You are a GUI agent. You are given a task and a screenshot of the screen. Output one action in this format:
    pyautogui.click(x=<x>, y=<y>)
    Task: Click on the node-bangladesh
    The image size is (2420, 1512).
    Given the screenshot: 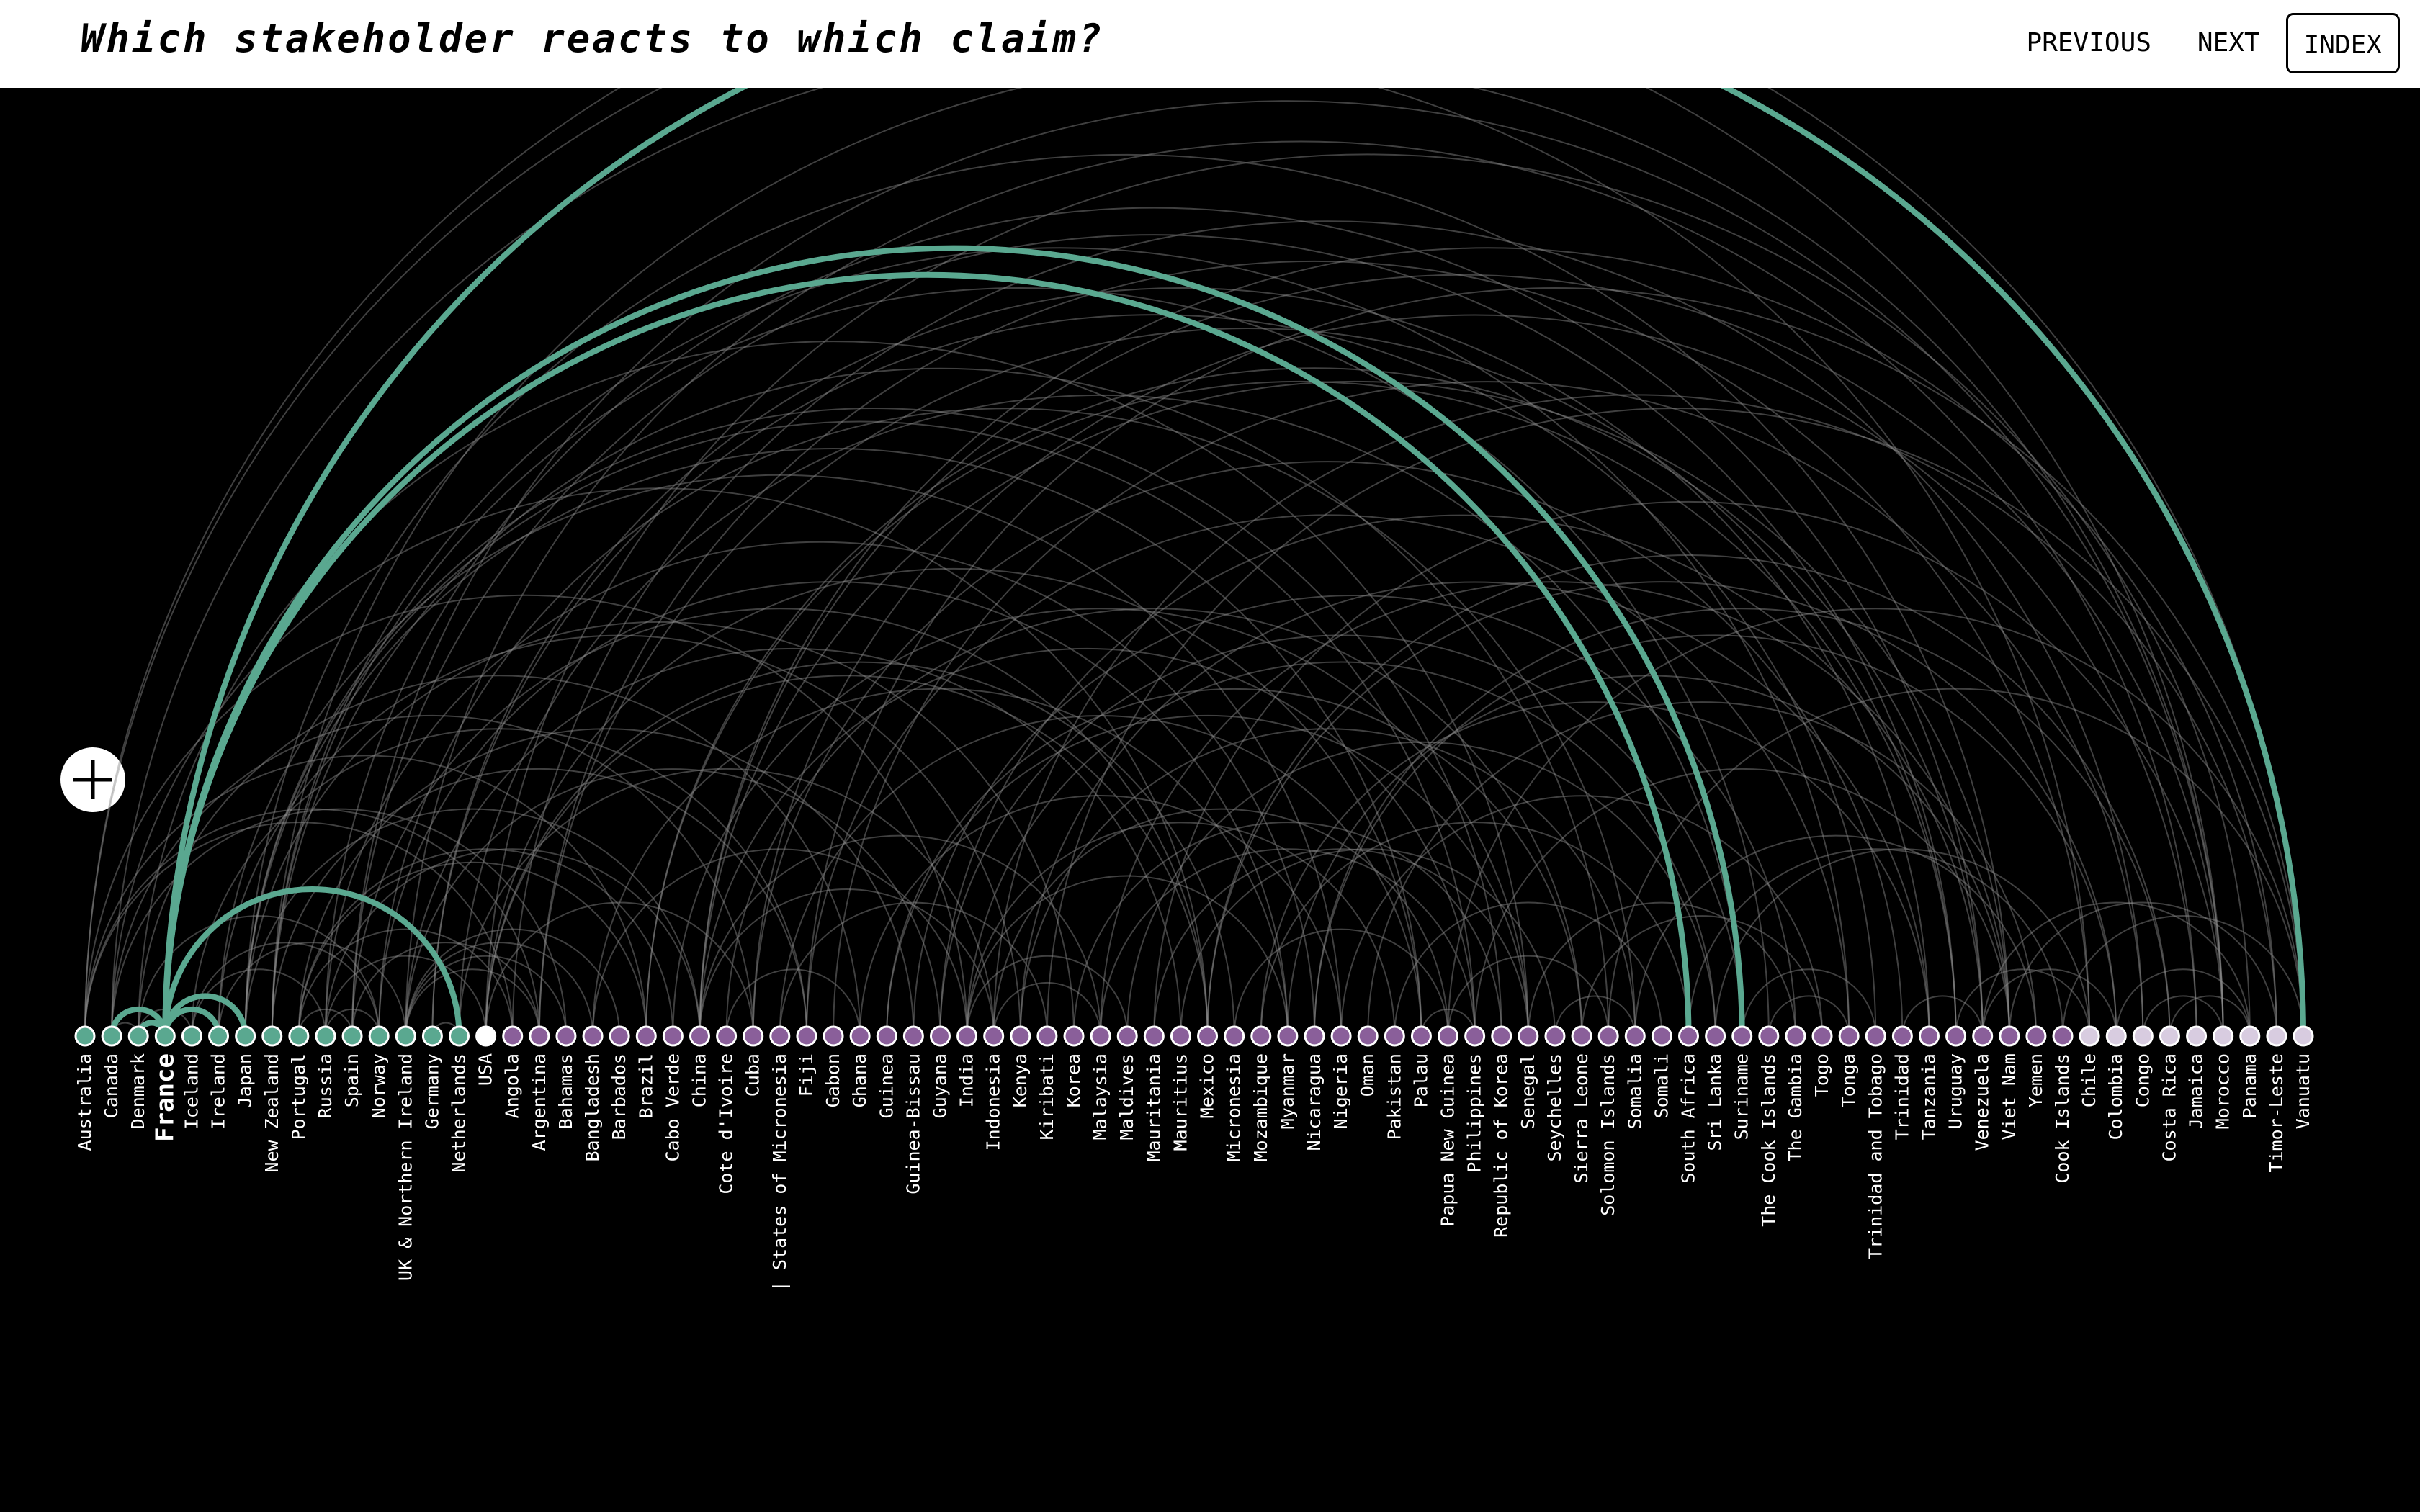 What is the action you would take?
    pyautogui.click(x=593, y=1036)
    